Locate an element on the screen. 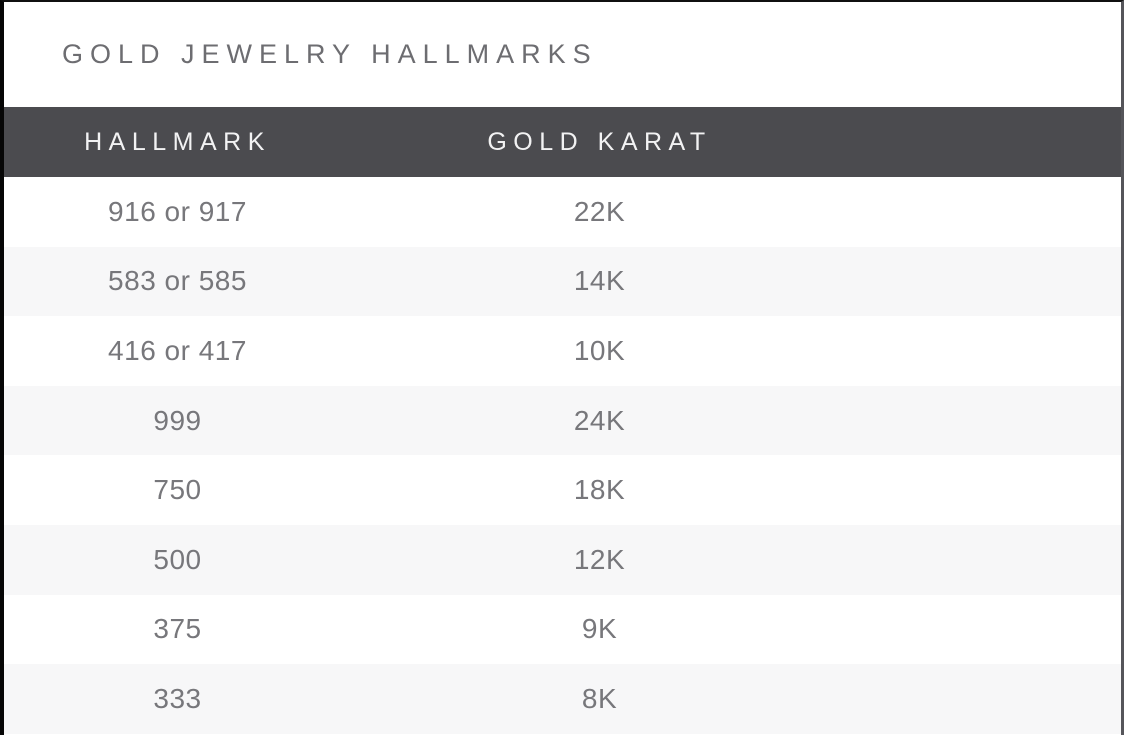 The image size is (1124, 735). hallmark-cell: 583 or 585 is located at coordinates (177, 281).